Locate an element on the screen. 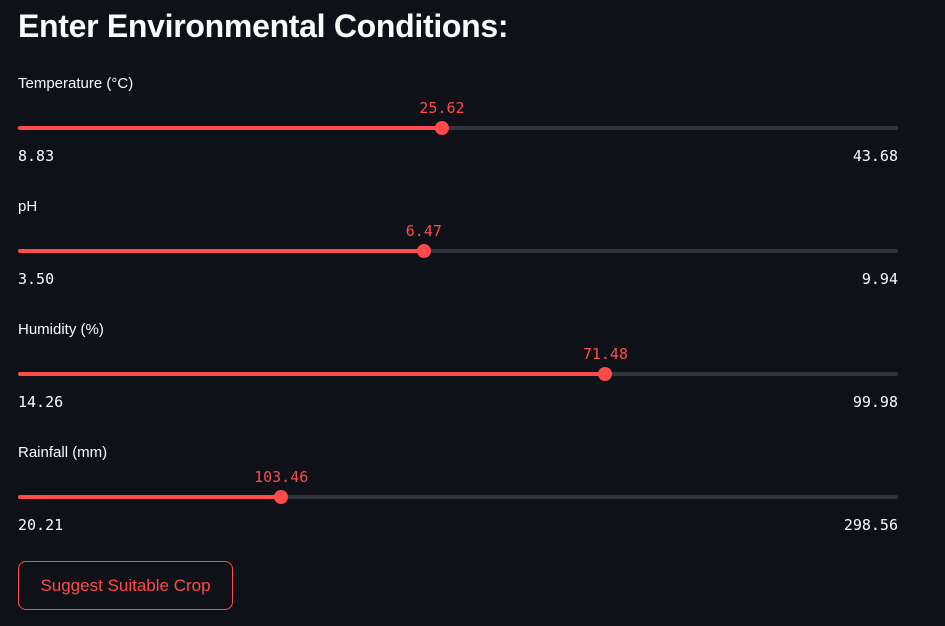 The height and width of the screenshot is (626, 945). temperature-slider-fill is located at coordinates (230, 128).